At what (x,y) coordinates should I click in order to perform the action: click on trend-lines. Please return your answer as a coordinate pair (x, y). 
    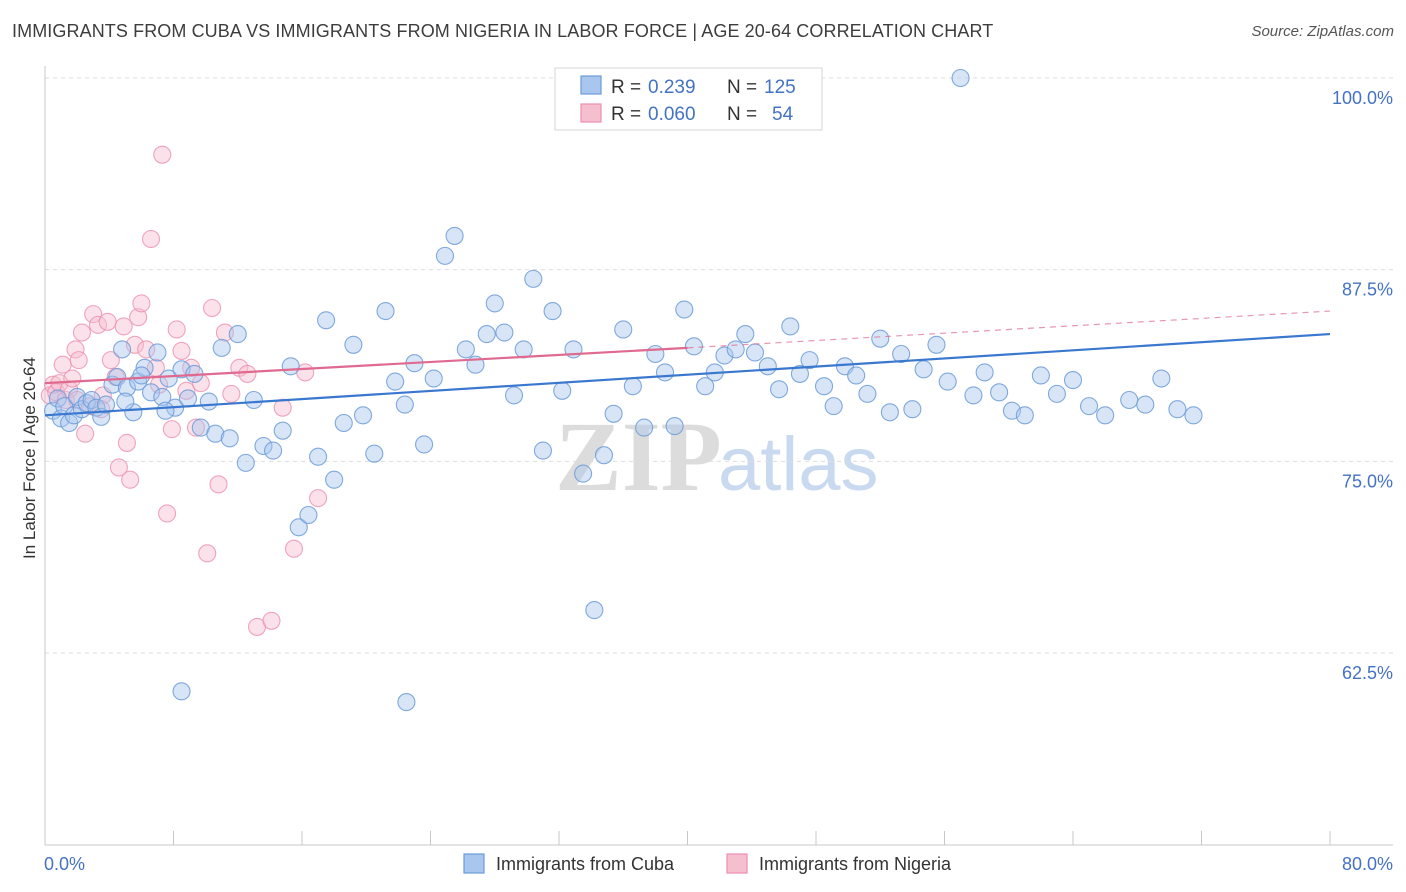
    Looking at the image, I should click on (687, 363).